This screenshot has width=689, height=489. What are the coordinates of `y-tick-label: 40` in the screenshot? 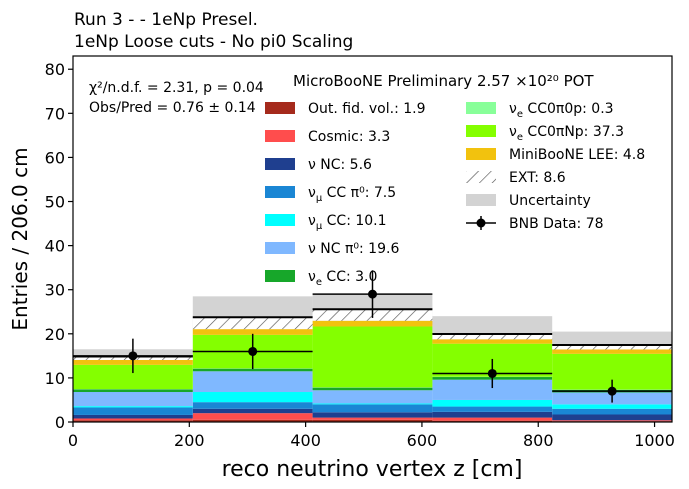 It's located at (55, 246).